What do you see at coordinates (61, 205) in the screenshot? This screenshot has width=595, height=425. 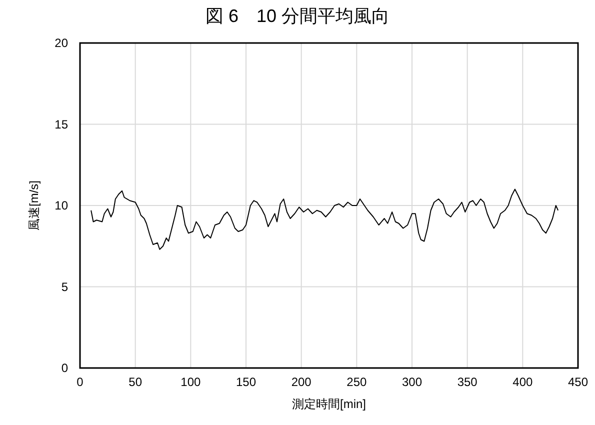 I see `y-tick-label: 10` at bounding box center [61, 205].